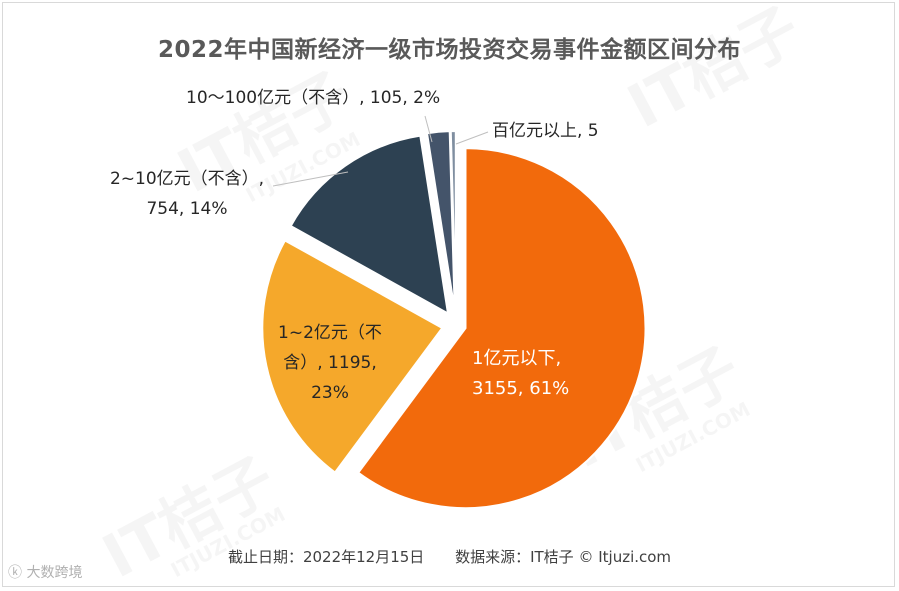 This screenshot has width=899, height=591. I want to click on data-label-line: 百亿元以上, 5, so click(545, 131).